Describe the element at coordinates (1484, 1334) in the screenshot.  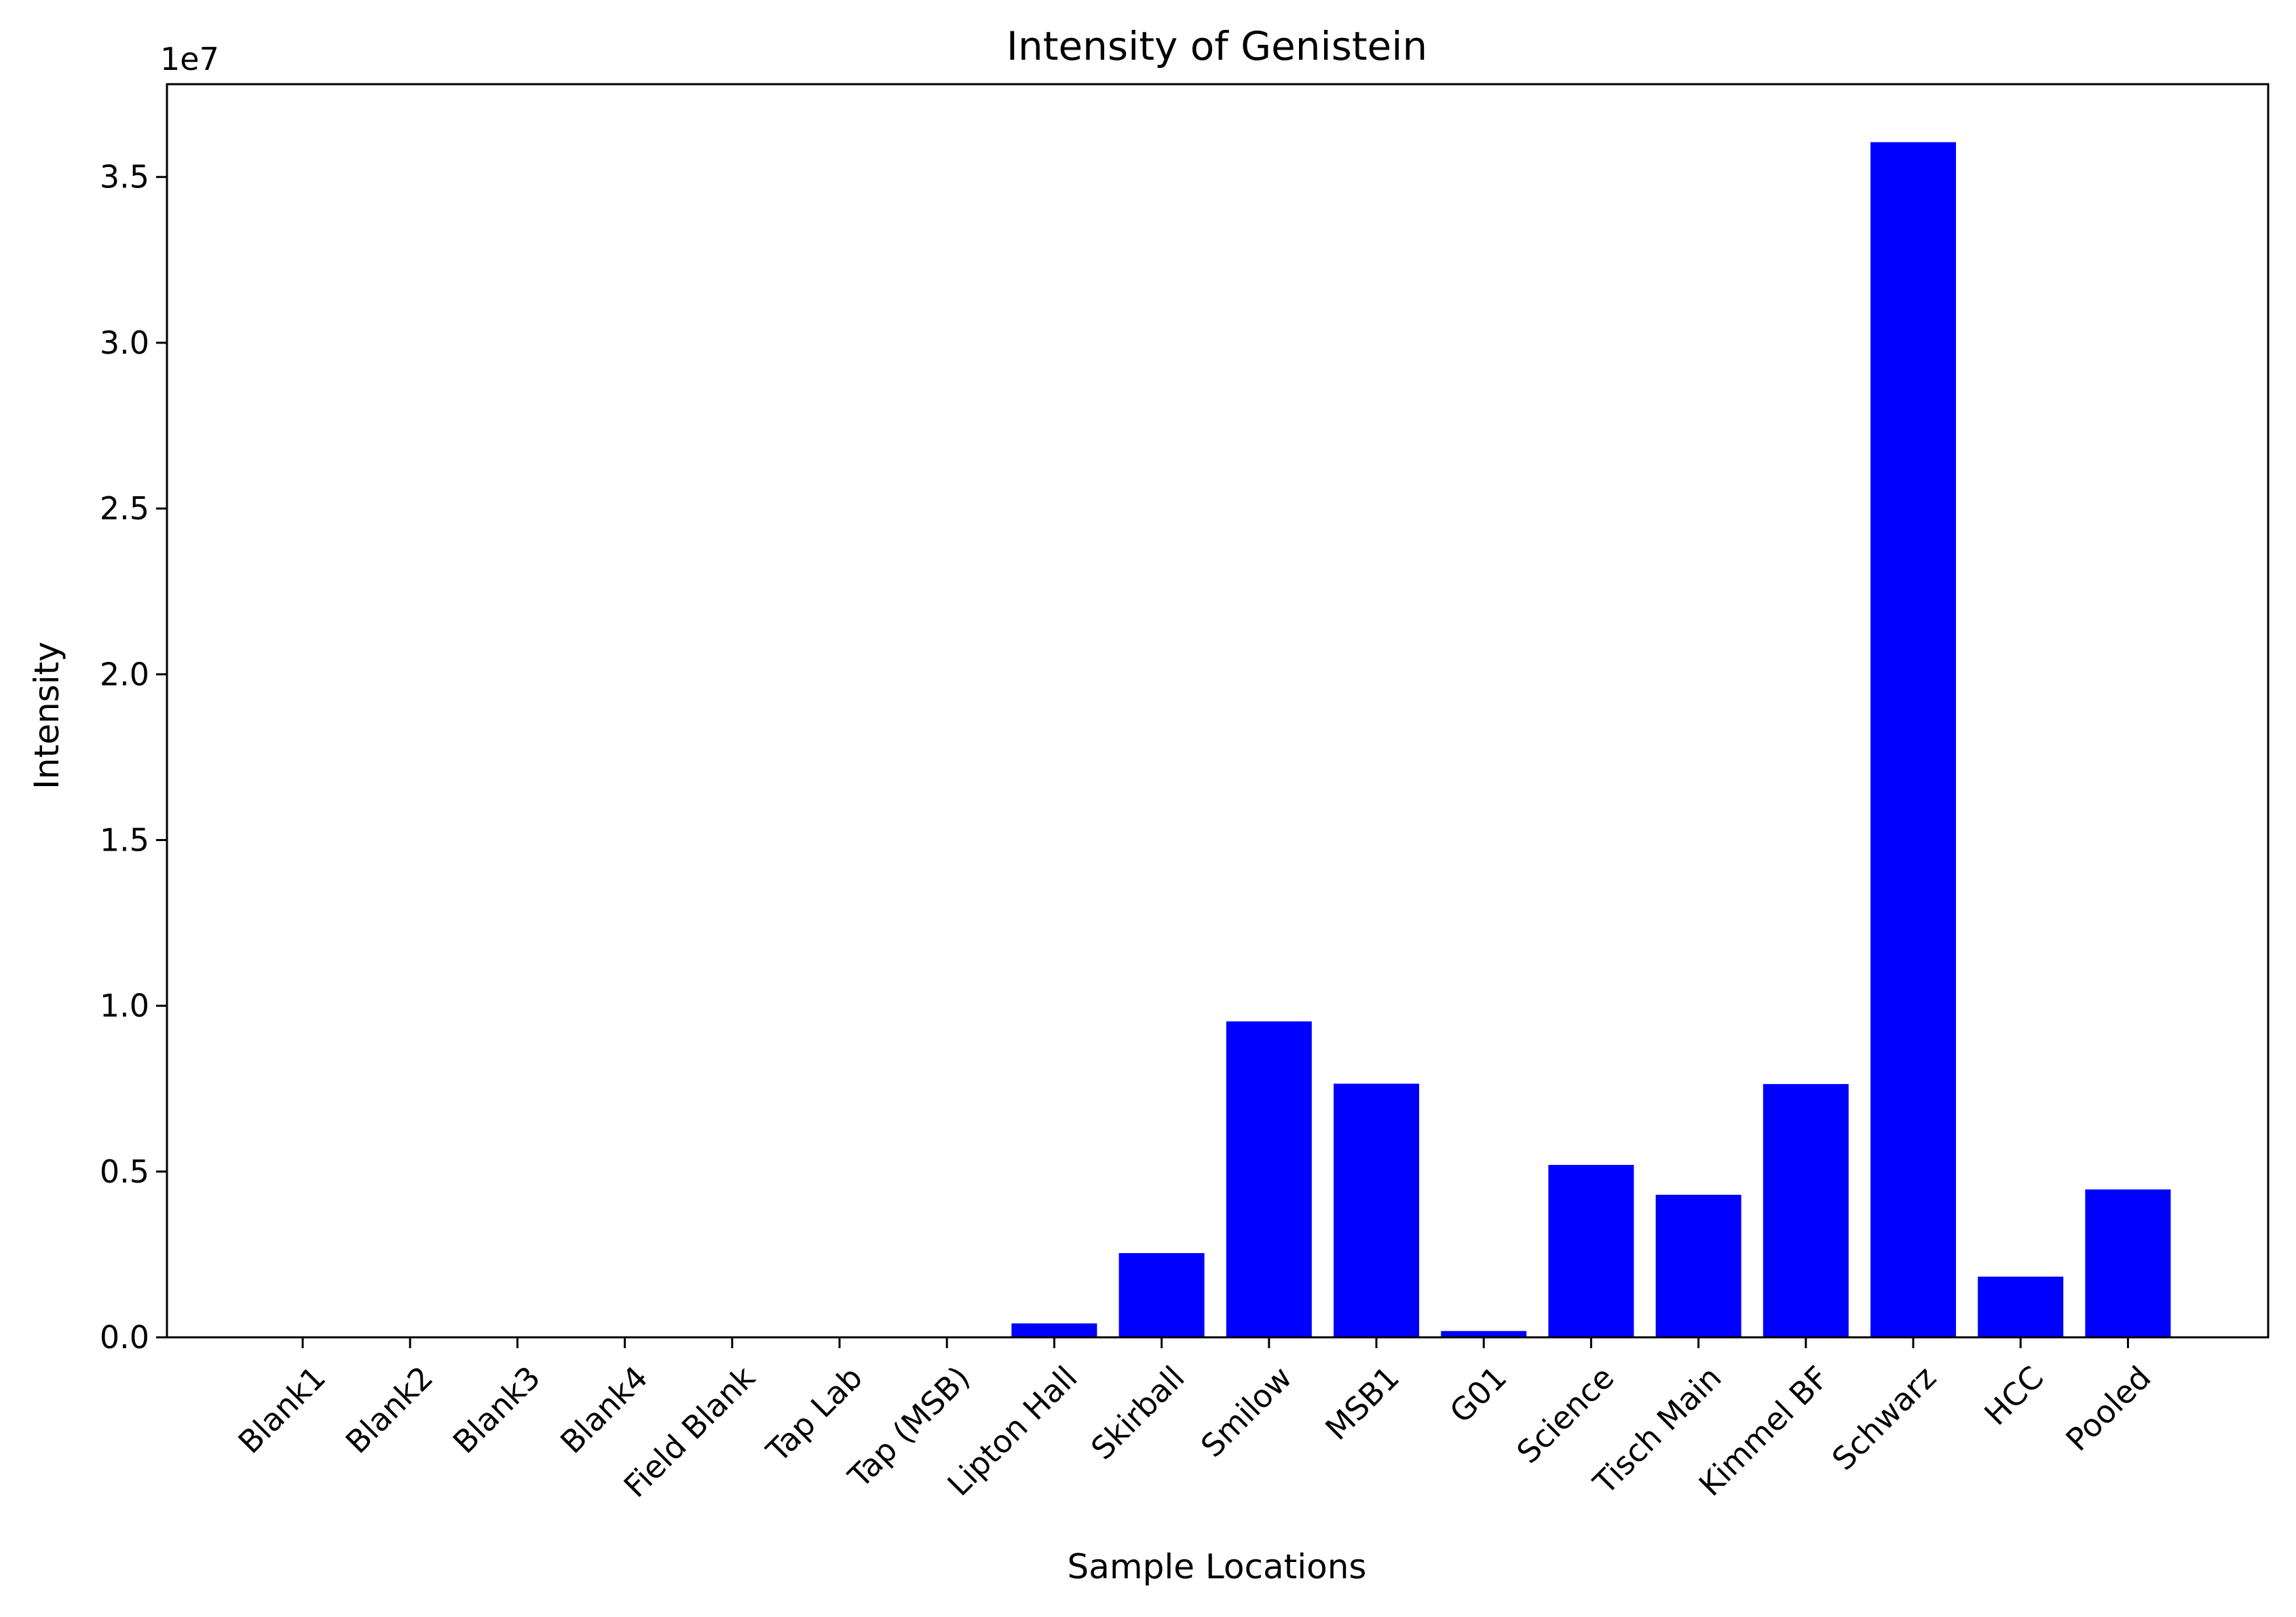
I see `bar-g01` at that location.